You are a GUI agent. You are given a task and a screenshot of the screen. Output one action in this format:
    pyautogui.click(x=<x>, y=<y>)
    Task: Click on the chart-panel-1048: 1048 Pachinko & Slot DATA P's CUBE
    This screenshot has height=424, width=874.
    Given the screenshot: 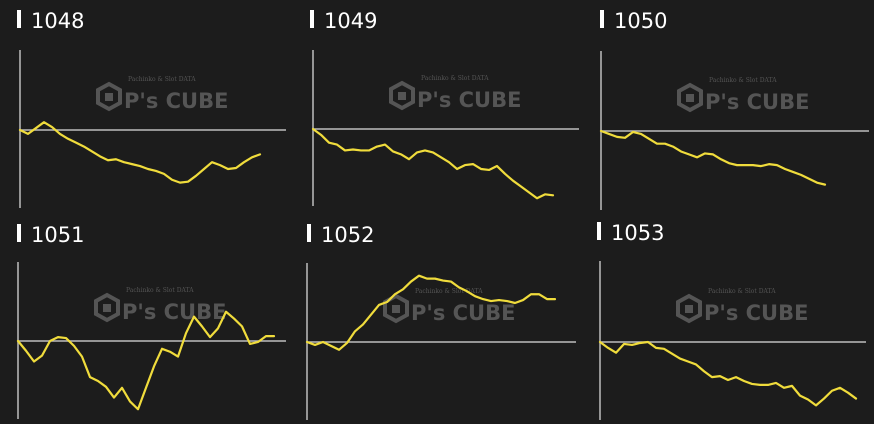 What is the action you would take?
    pyautogui.click(x=151, y=108)
    